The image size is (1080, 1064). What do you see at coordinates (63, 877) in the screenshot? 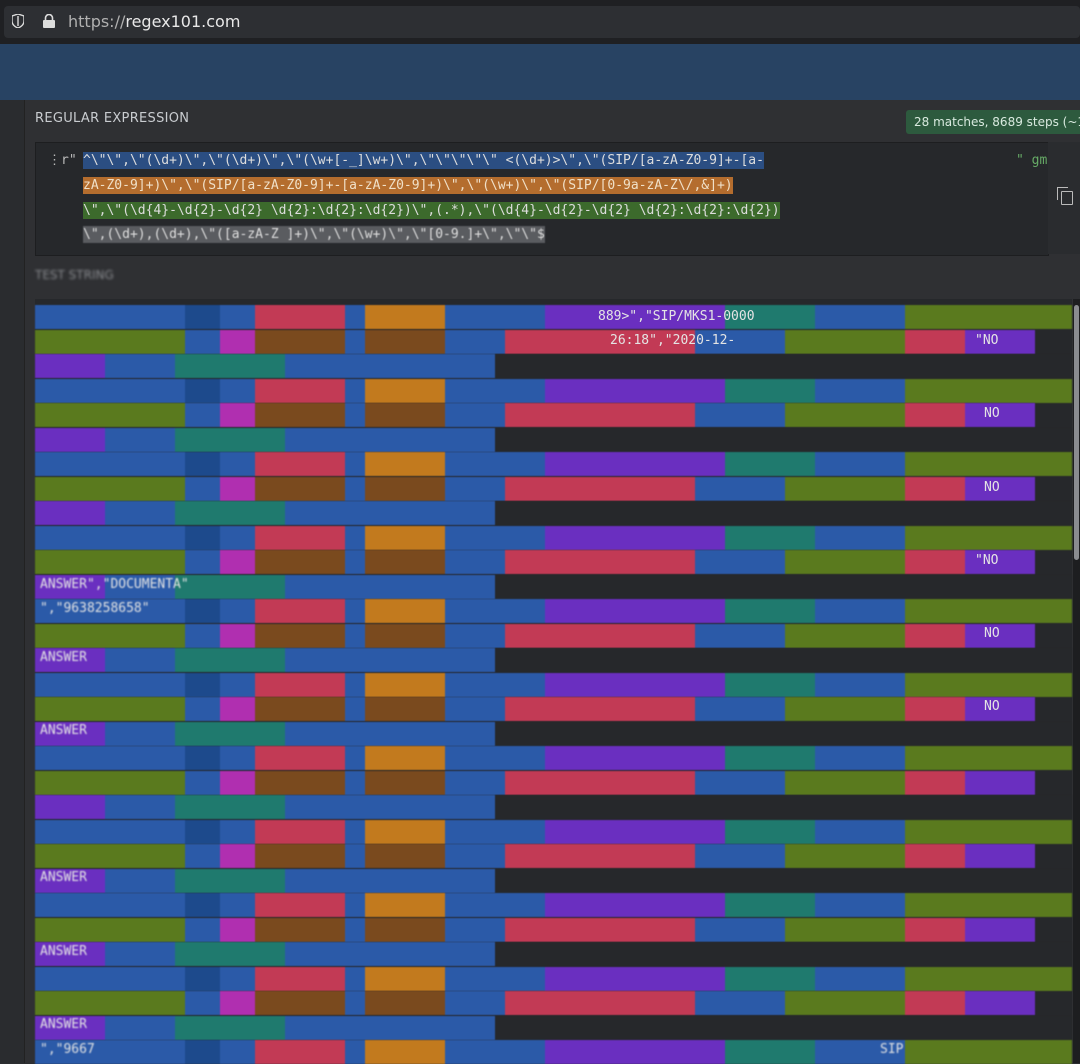
I see `test-fragment-13: ANSWER` at bounding box center [63, 877].